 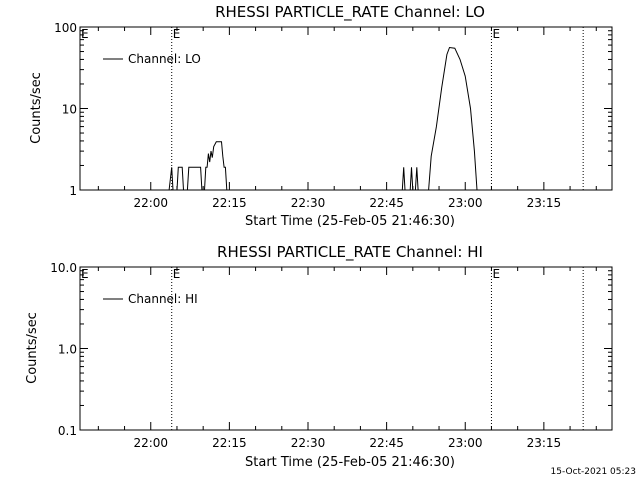 What do you see at coordinates (67, 350) in the screenshot?
I see `y-tick-label: 1.0` at bounding box center [67, 350].